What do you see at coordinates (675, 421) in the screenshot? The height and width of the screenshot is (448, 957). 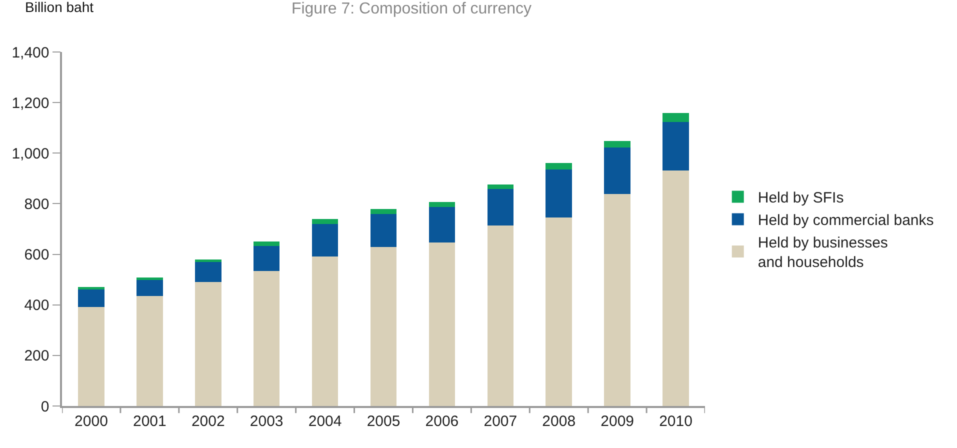 I see `x-tick-label: 2010` at bounding box center [675, 421].